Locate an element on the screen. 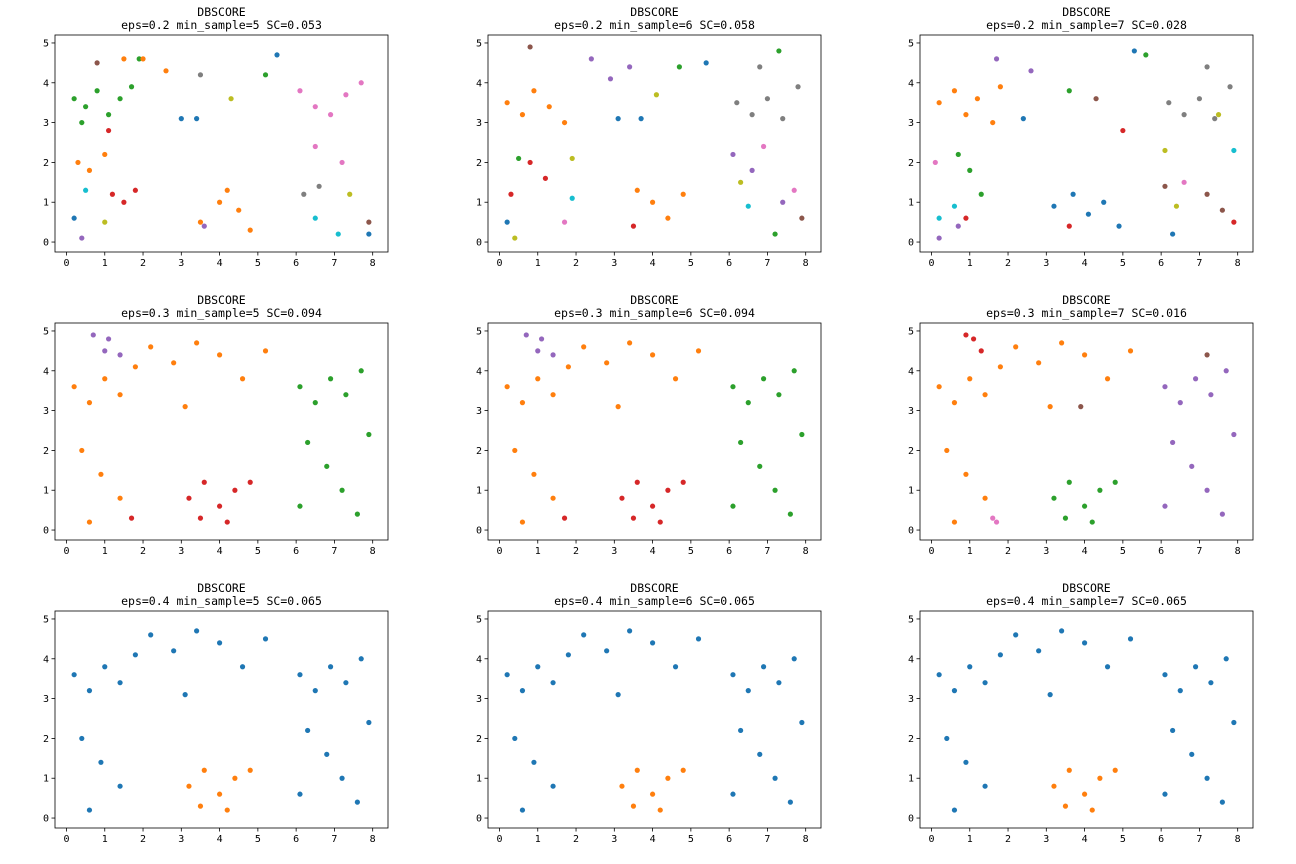 The height and width of the screenshot is (864, 1296). x-tick-label: 2 is located at coordinates (143, 551).